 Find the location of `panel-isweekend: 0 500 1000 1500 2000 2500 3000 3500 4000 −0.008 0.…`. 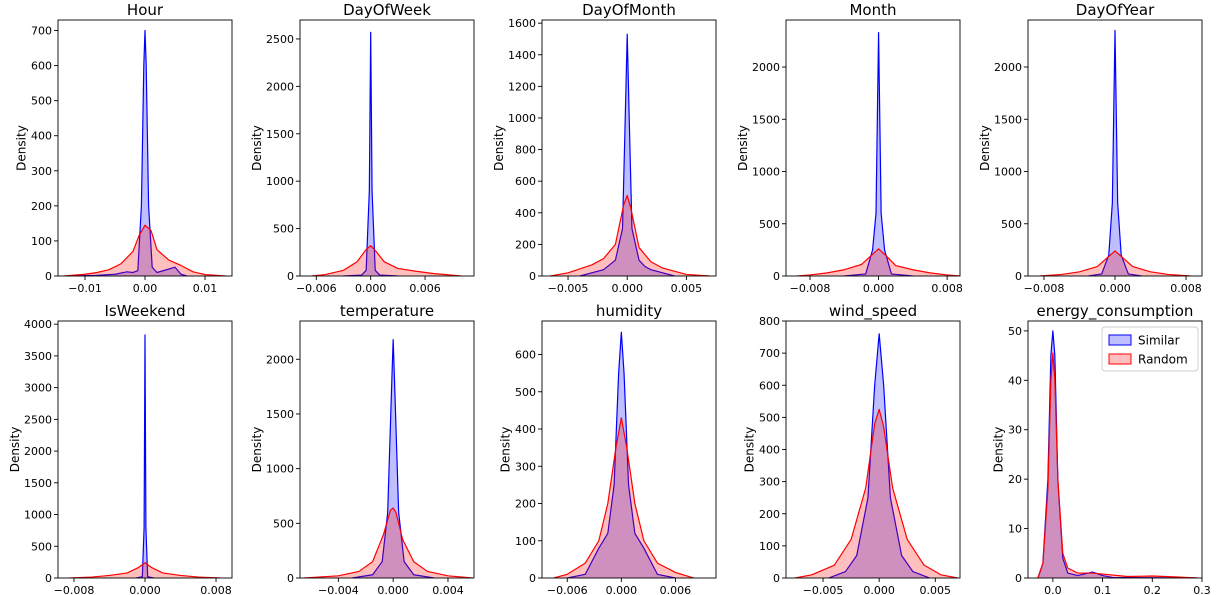

panel-isweekend: 0 500 1000 1500 2000 2500 3000 3500 4000 −0.008 0.… is located at coordinates (120, 448).